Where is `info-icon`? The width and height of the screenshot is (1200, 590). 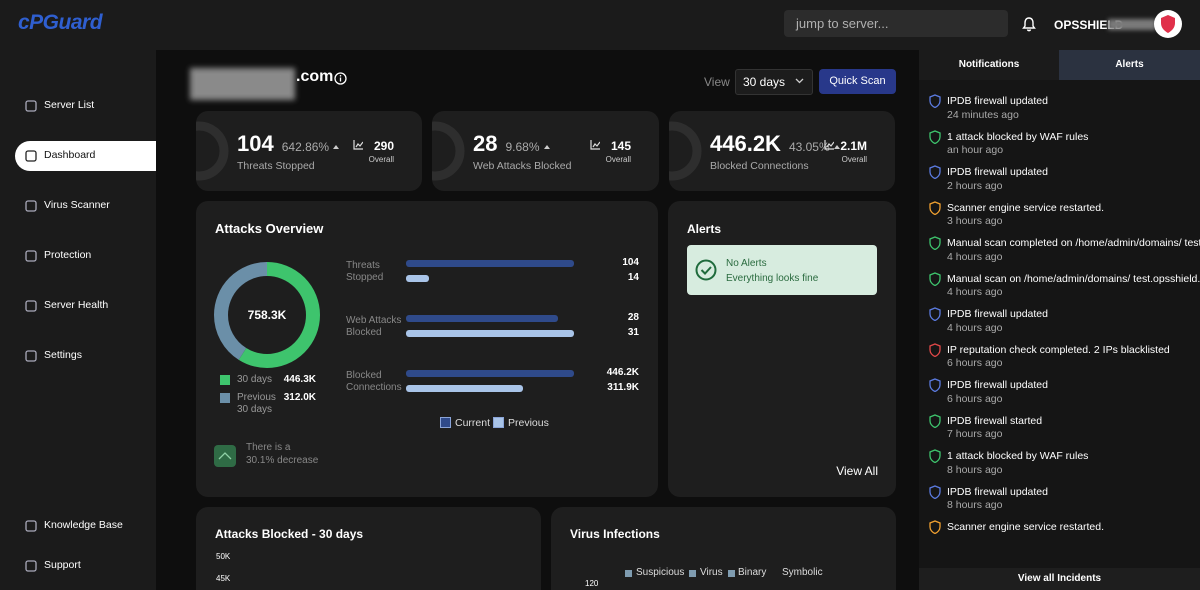 info-icon is located at coordinates (340, 78).